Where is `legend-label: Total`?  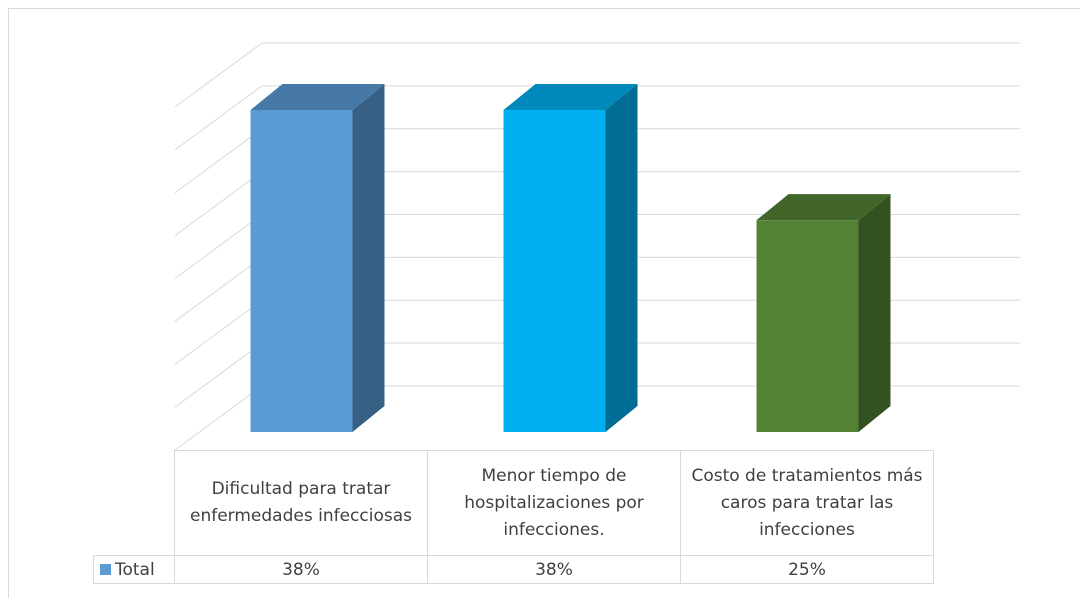 legend-label: Total is located at coordinates (135, 569).